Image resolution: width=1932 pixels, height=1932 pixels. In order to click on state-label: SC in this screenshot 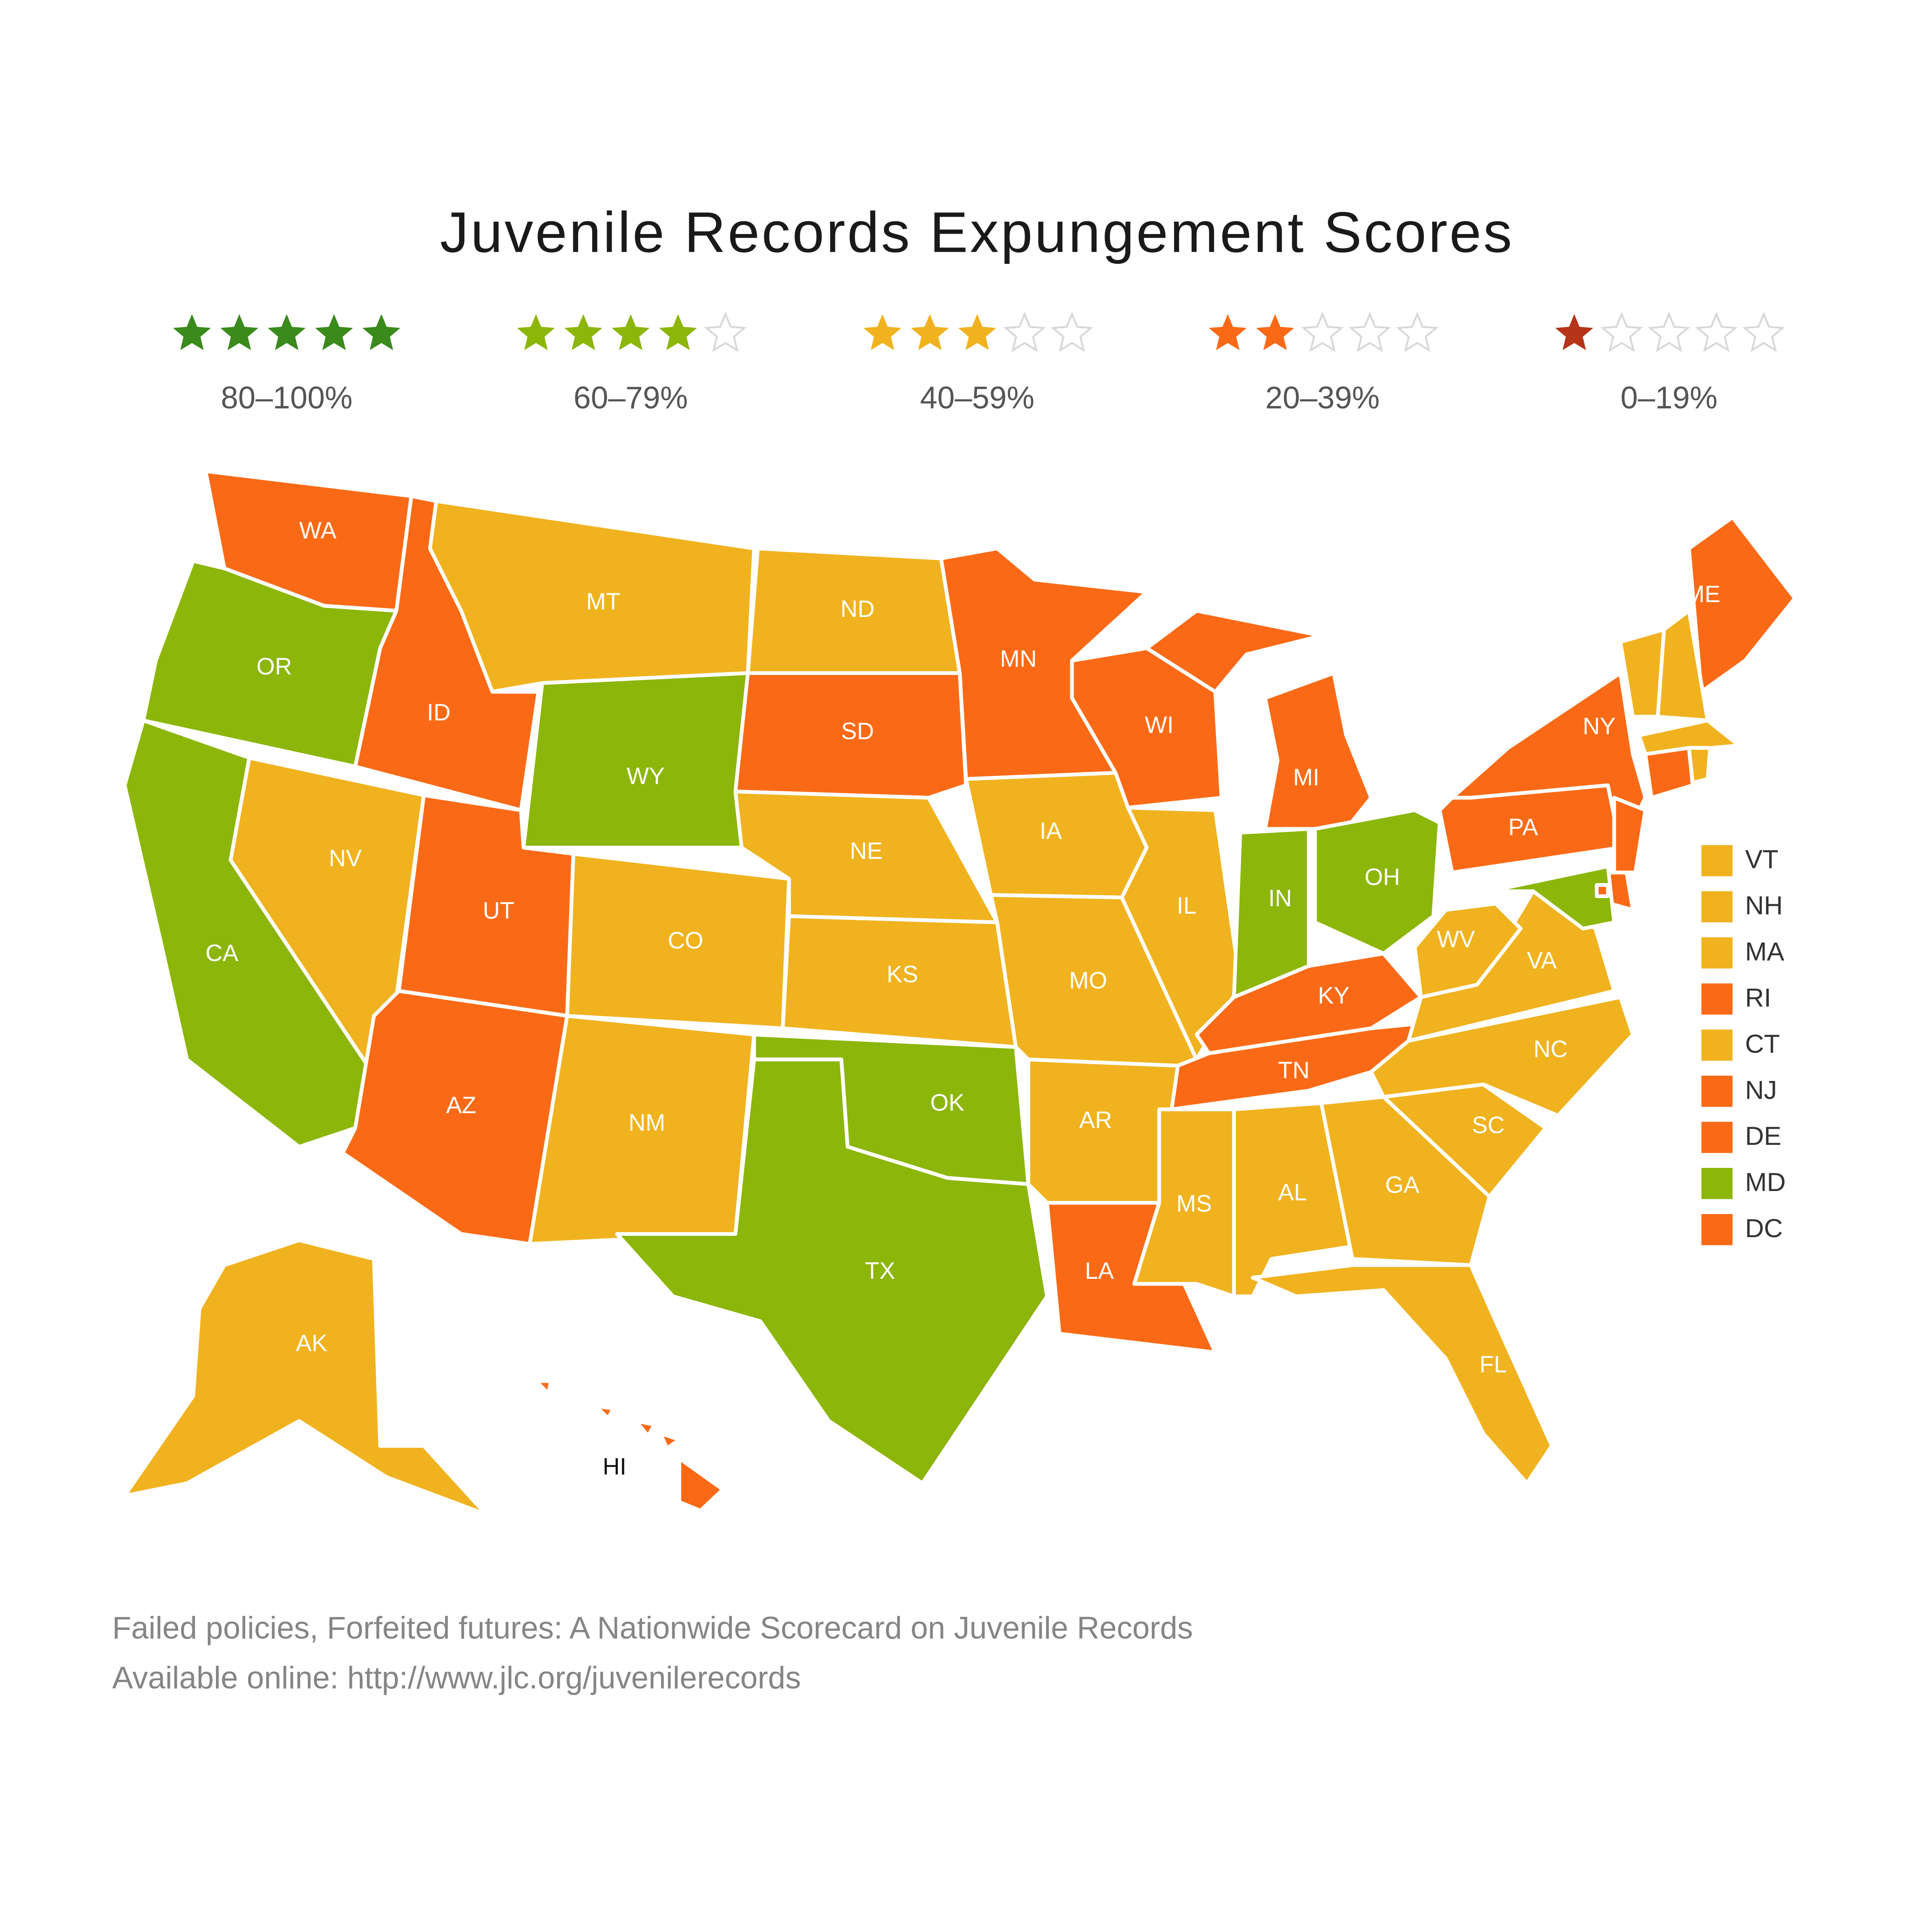, I will do `click(1488, 1125)`.